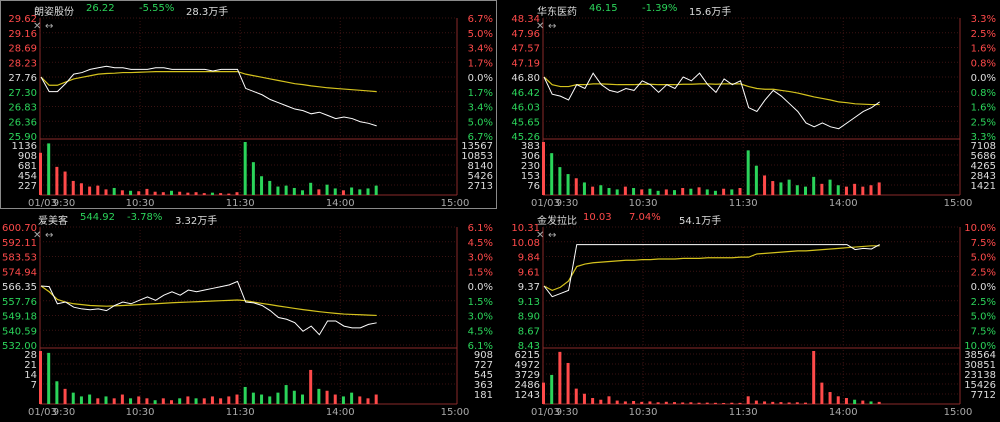  What do you see at coordinates (483, 365) in the screenshot?
I see `volume-tick-label-right: 727` at bounding box center [483, 365].